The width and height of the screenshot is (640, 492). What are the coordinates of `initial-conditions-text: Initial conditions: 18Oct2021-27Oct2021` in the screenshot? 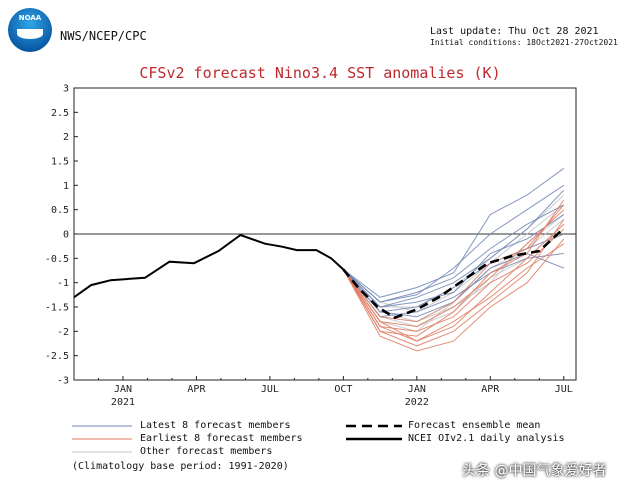 It's located at (524, 42).